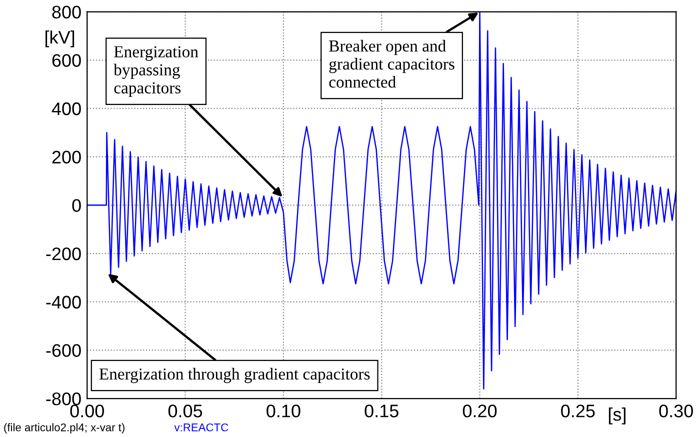 The height and width of the screenshot is (437, 697). Describe the element at coordinates (66, 60) in the screenshot. I see `y-tick-label: 600` at that location.